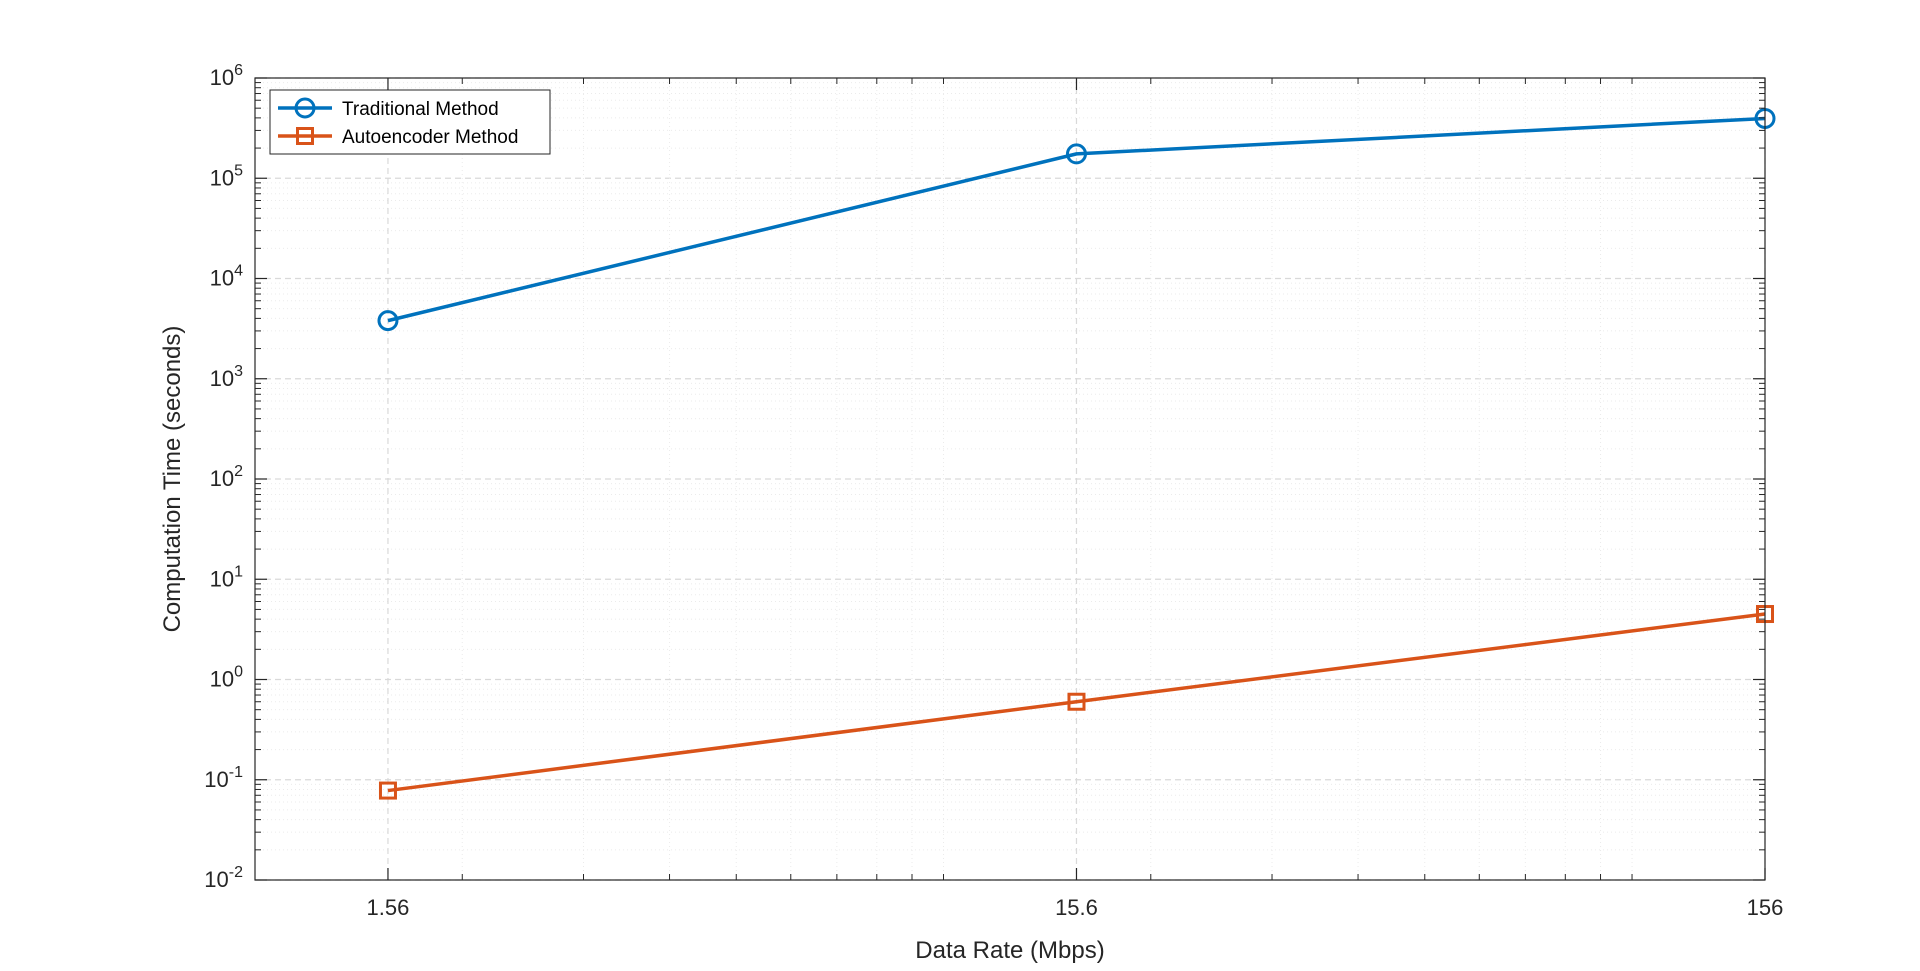  I want to click on x-tick-label: 156, so click(1765, 907).